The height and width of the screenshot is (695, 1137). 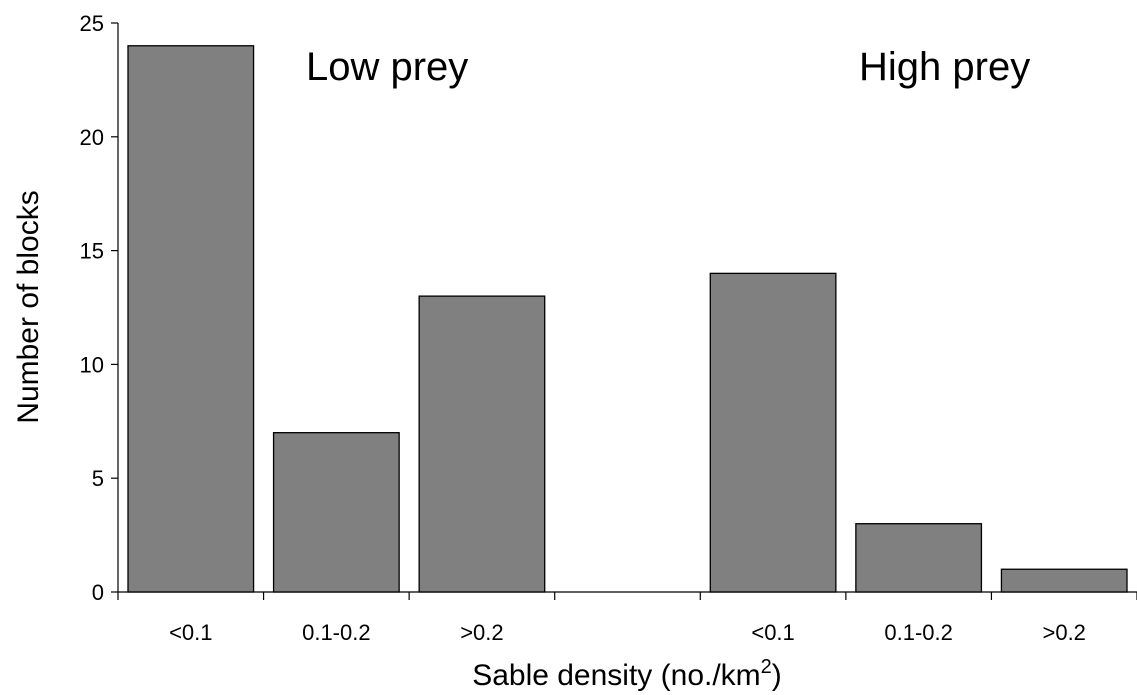 I want to click on y-tick-label: 25, so click(x=92, y=23).